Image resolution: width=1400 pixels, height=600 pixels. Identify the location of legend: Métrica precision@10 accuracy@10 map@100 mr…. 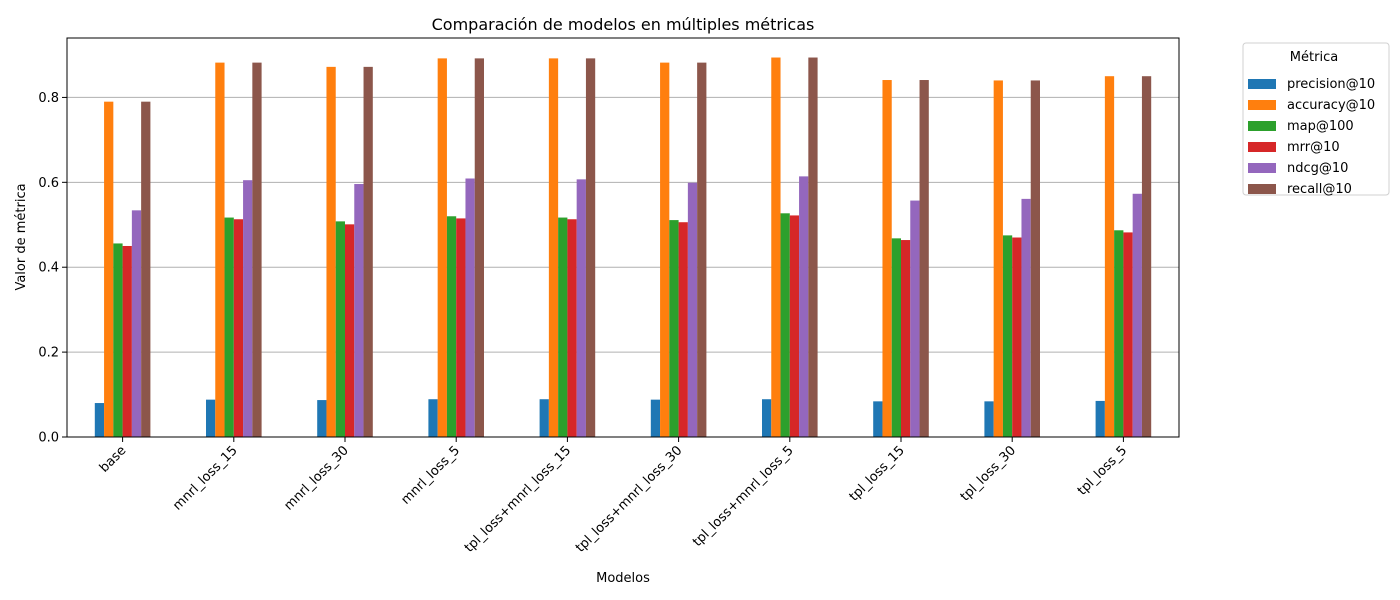
(1316, 119).